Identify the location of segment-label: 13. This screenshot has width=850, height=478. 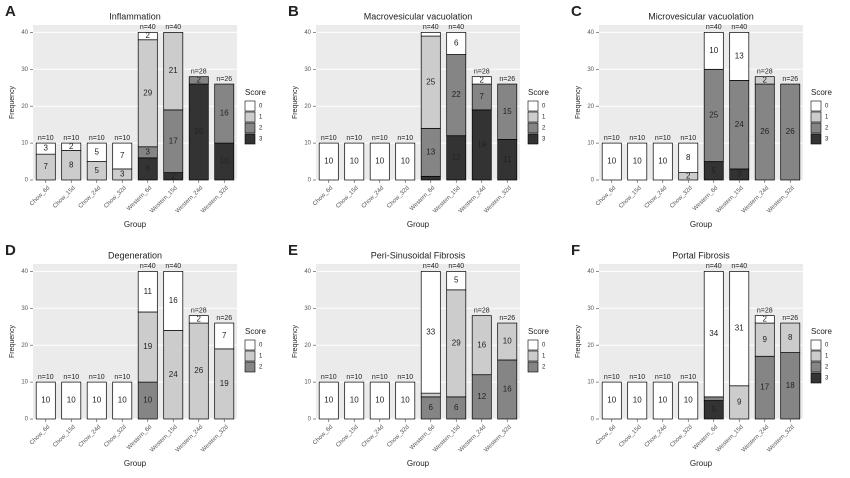
(739, 55).